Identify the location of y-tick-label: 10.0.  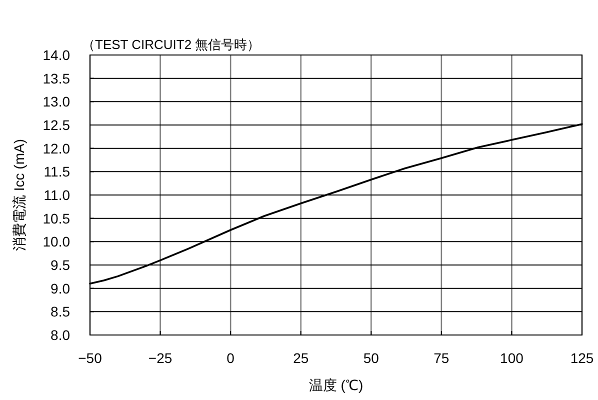
(56, 242).